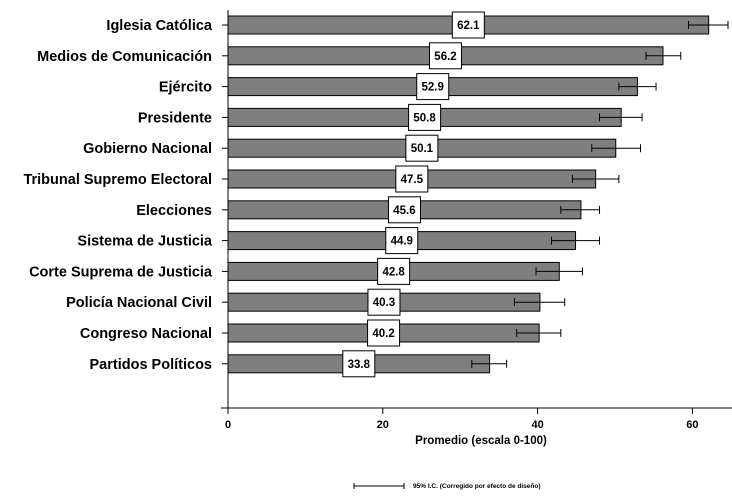 The width and height of the screenshot is (732, 496). What do you see at coordinates (175, 118) in the screenshot?
I see `category-label: Presidente` at bounding box center [175, 118].